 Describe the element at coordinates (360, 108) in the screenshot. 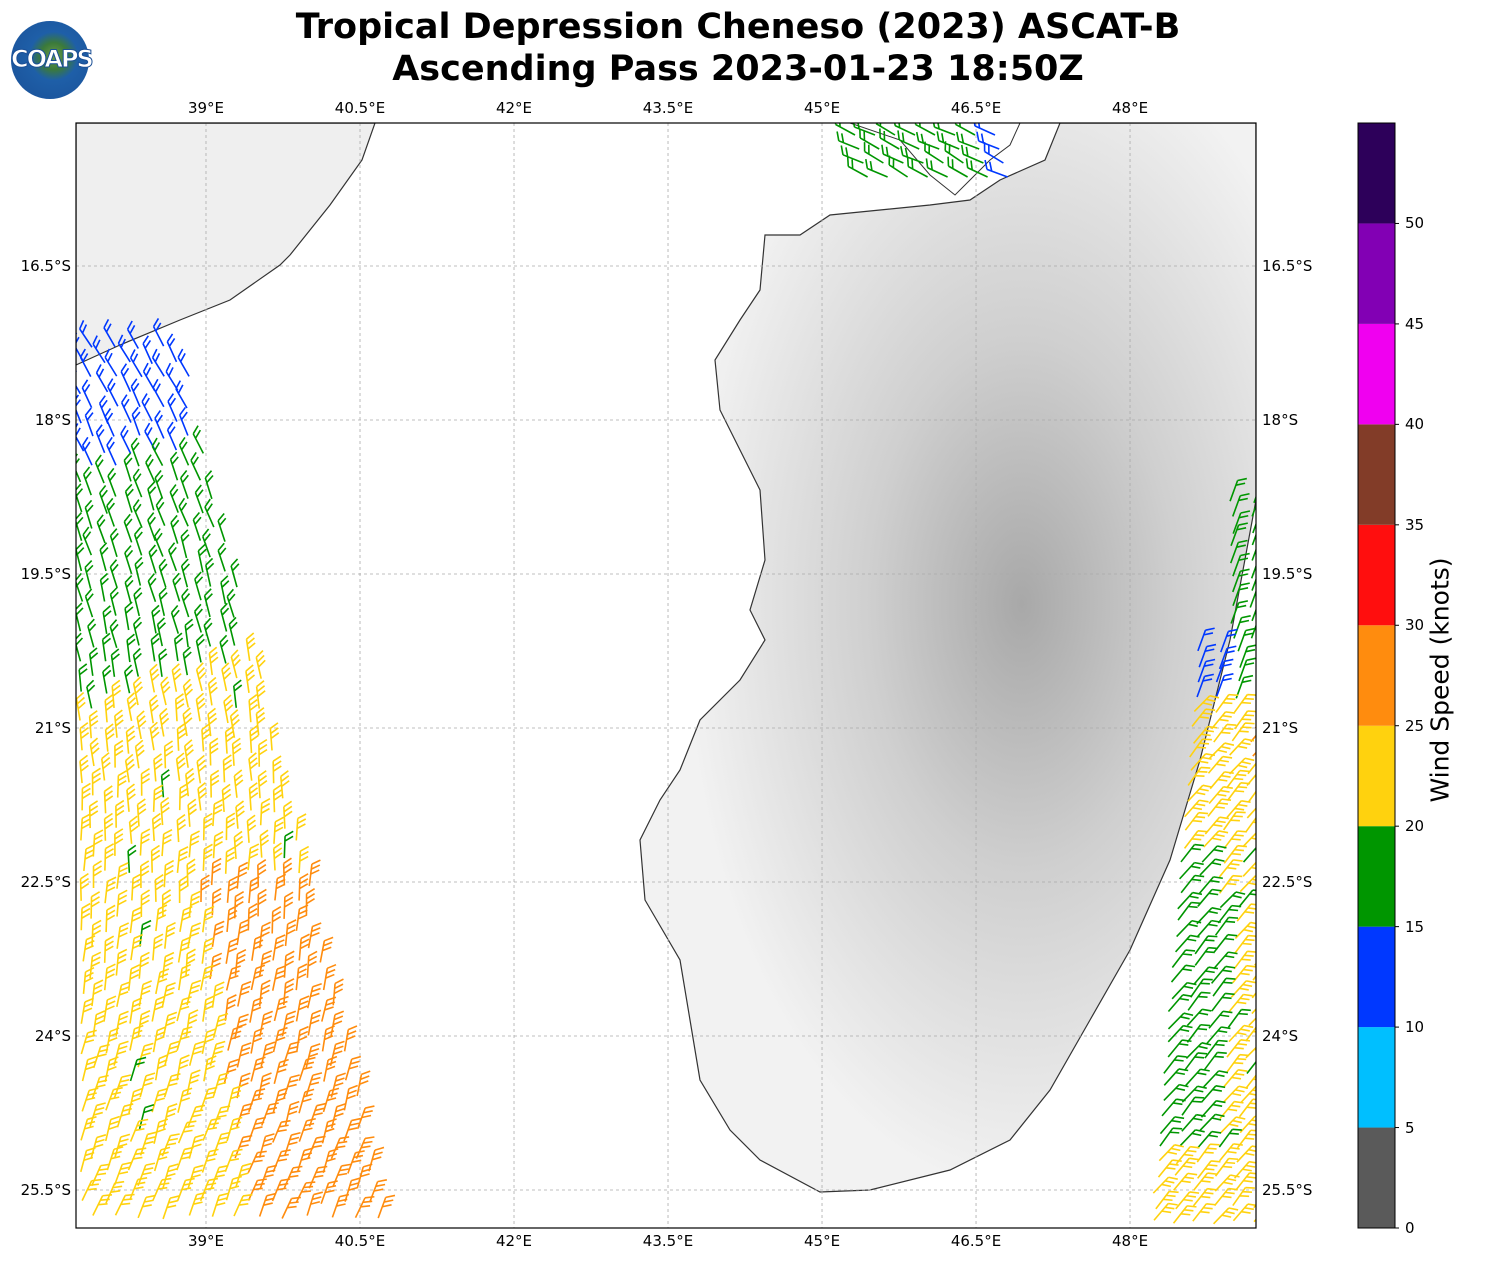

I see `tick-label: 40.5°E` at that location.